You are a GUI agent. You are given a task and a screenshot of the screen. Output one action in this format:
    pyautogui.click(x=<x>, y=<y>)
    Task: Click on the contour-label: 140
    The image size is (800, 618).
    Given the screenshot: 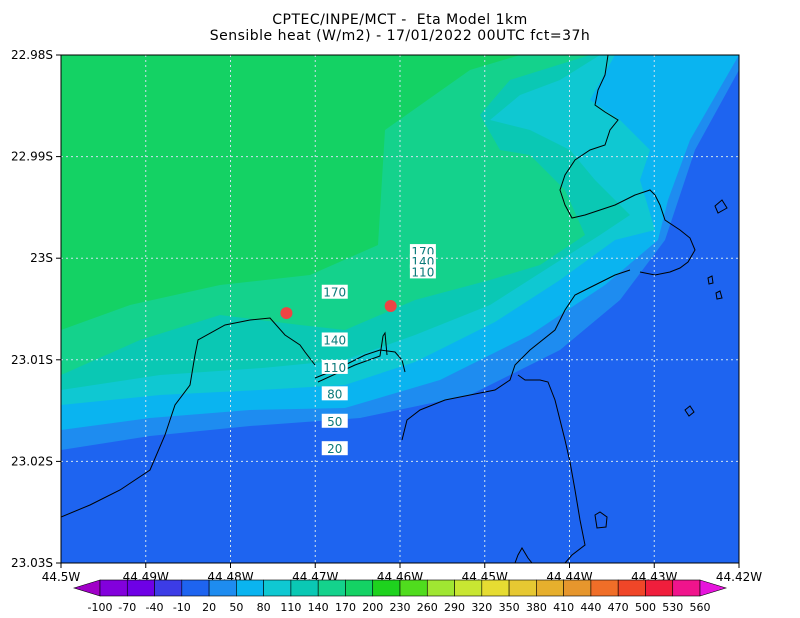 What is the action you would take?
    pyautogui.click(x=334, y=340)
    